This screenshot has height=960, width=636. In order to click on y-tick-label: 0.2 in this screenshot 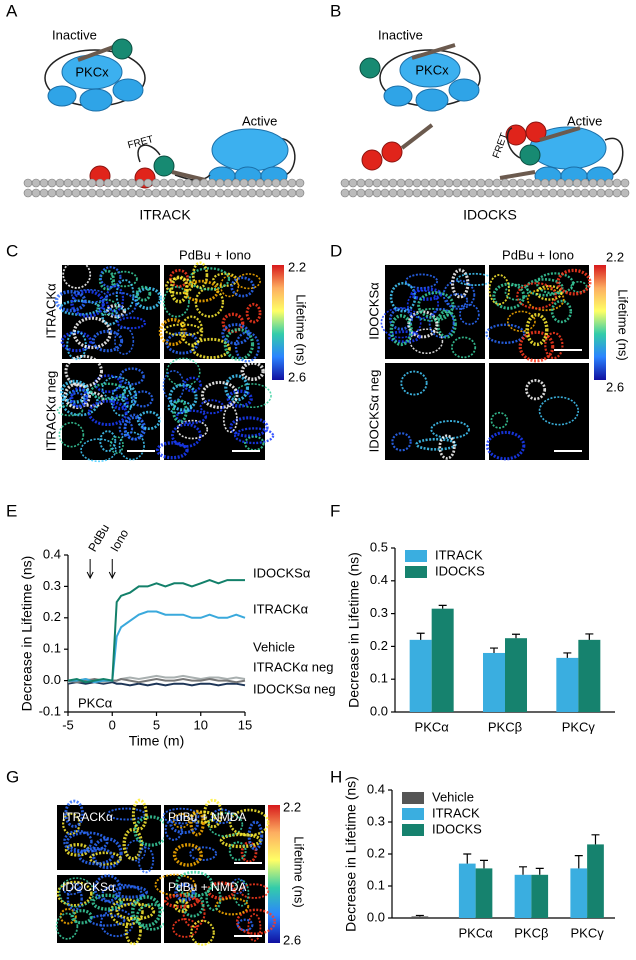, I will do `click(379, 645)`.